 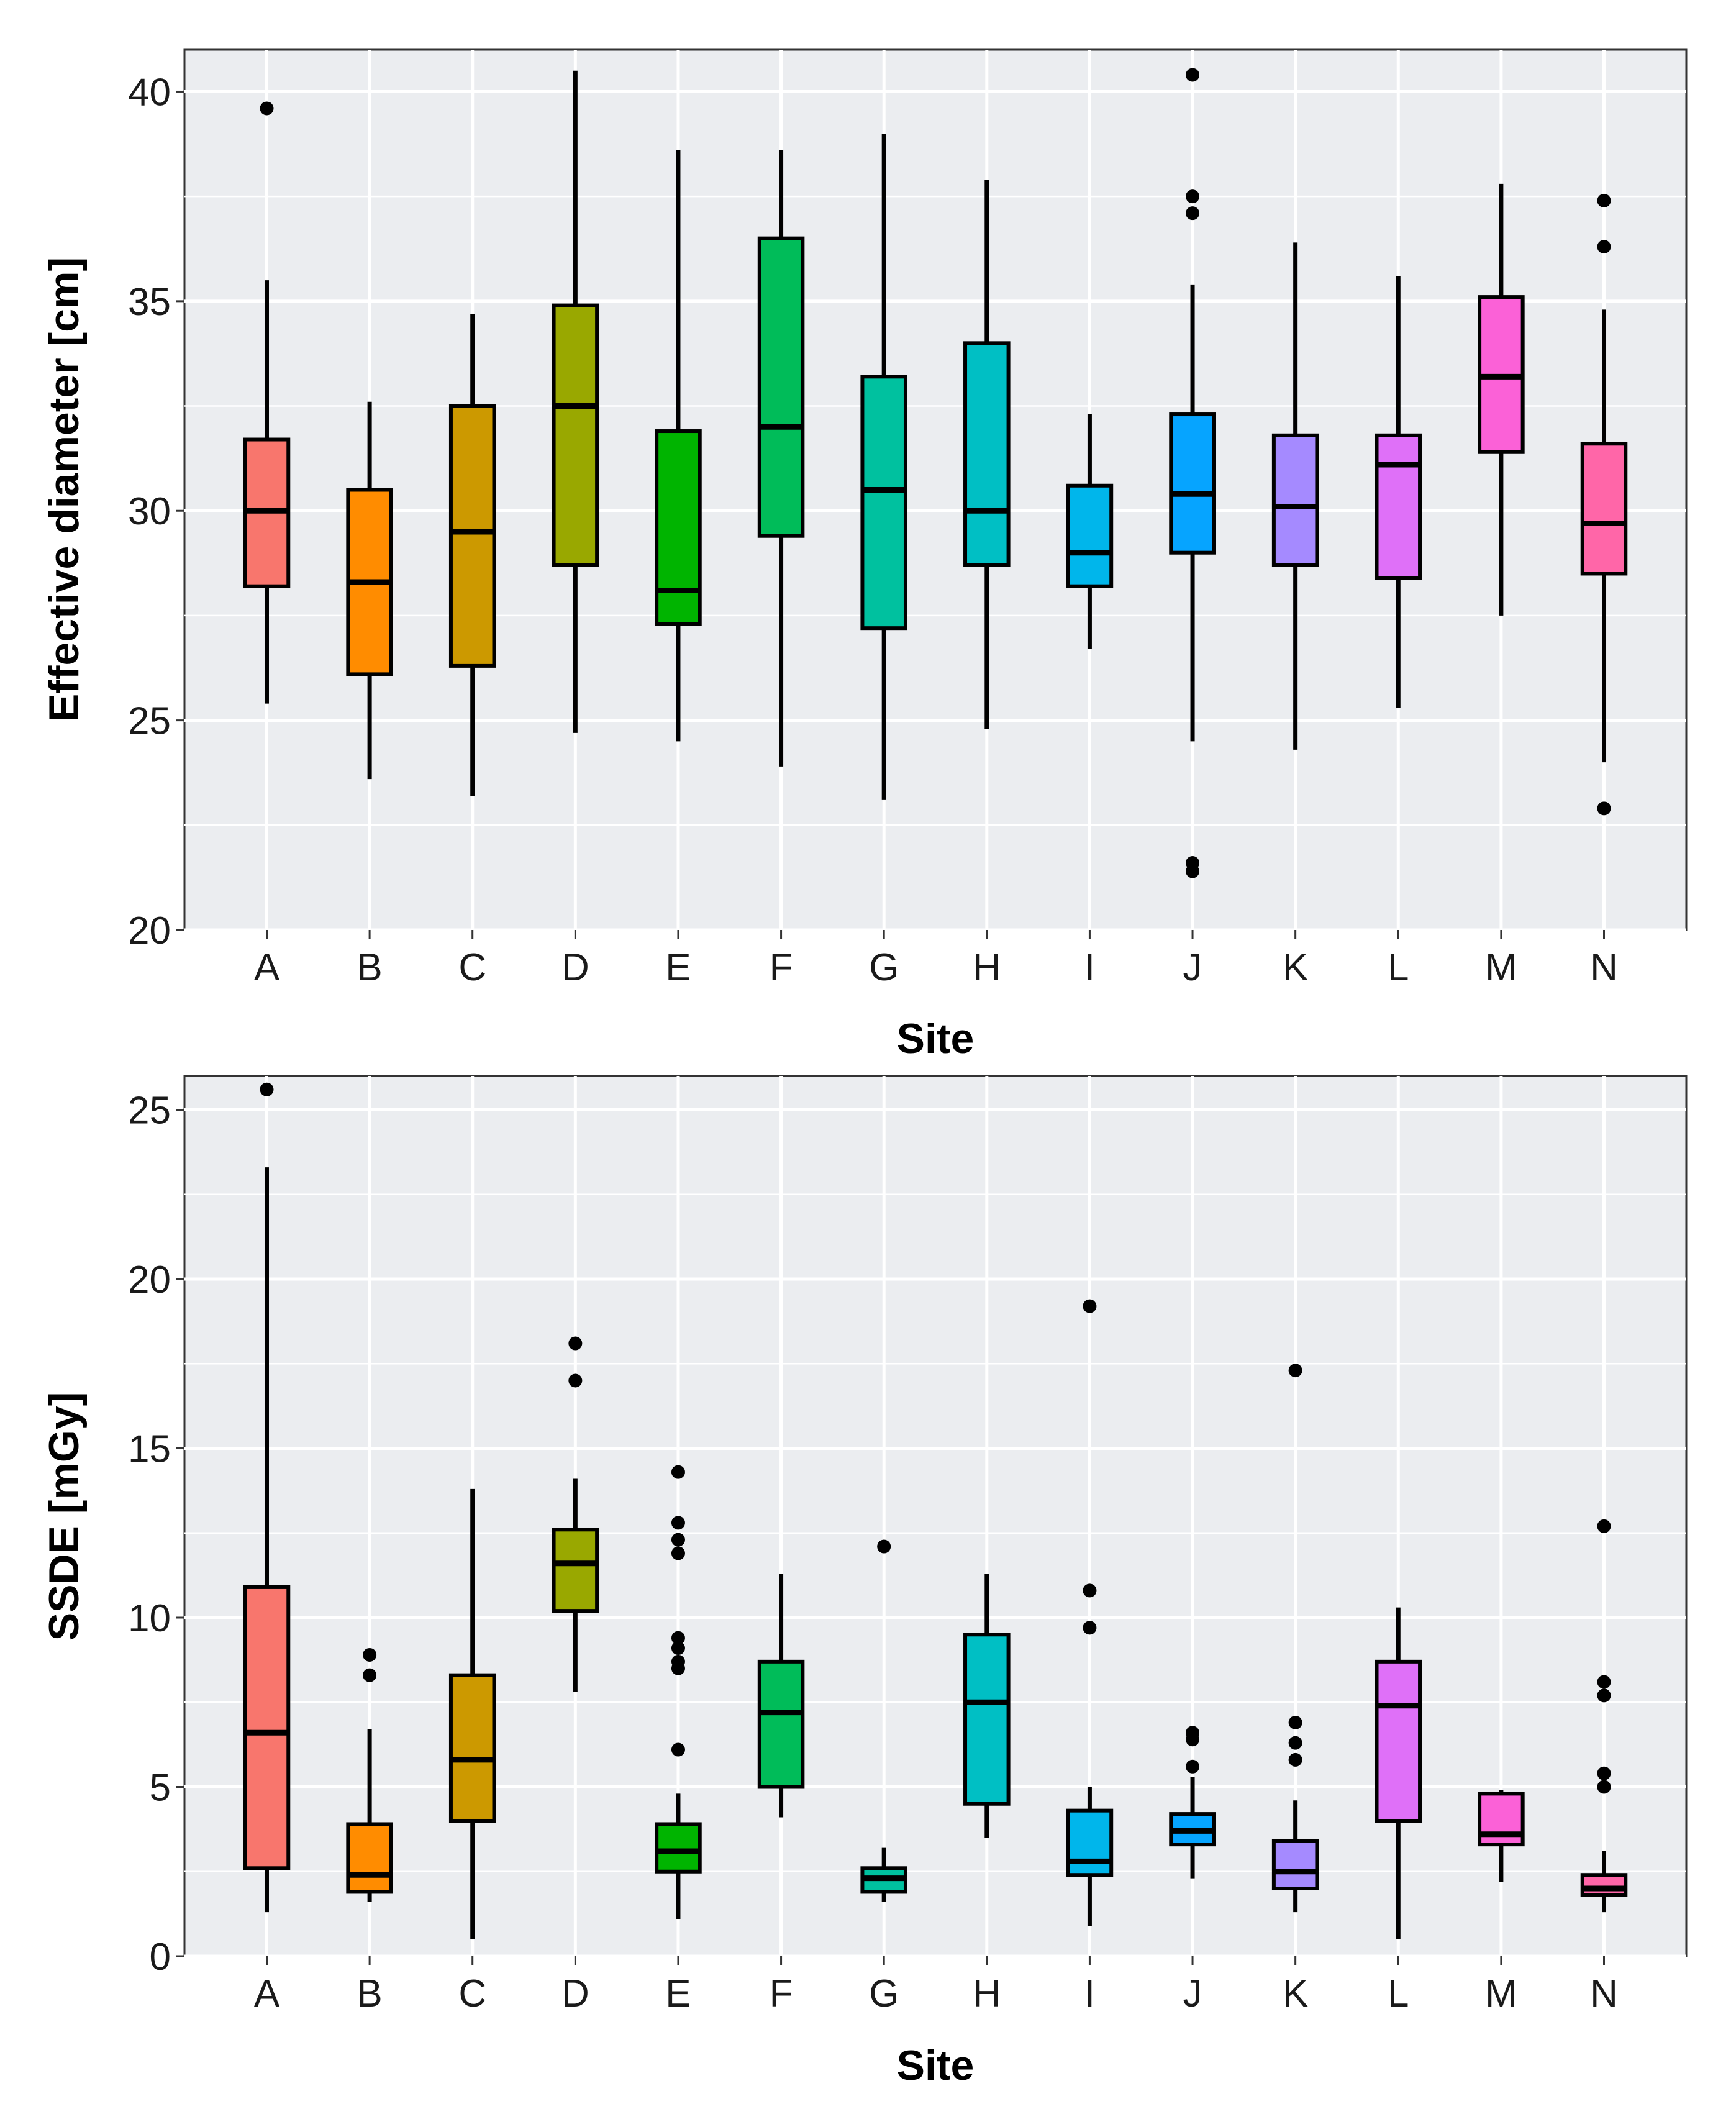 What do you see at coordinates (1295, 1639) in the screenshot?
I see `ssde-box-k` at bounding box center [1295, 1639].